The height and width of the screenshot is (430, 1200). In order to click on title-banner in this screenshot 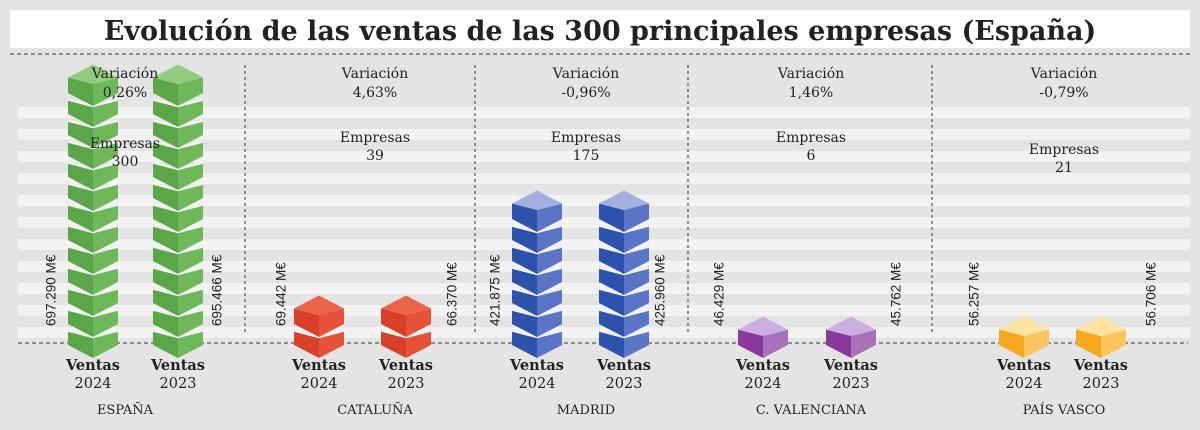, I will do `click(600, 29)`.